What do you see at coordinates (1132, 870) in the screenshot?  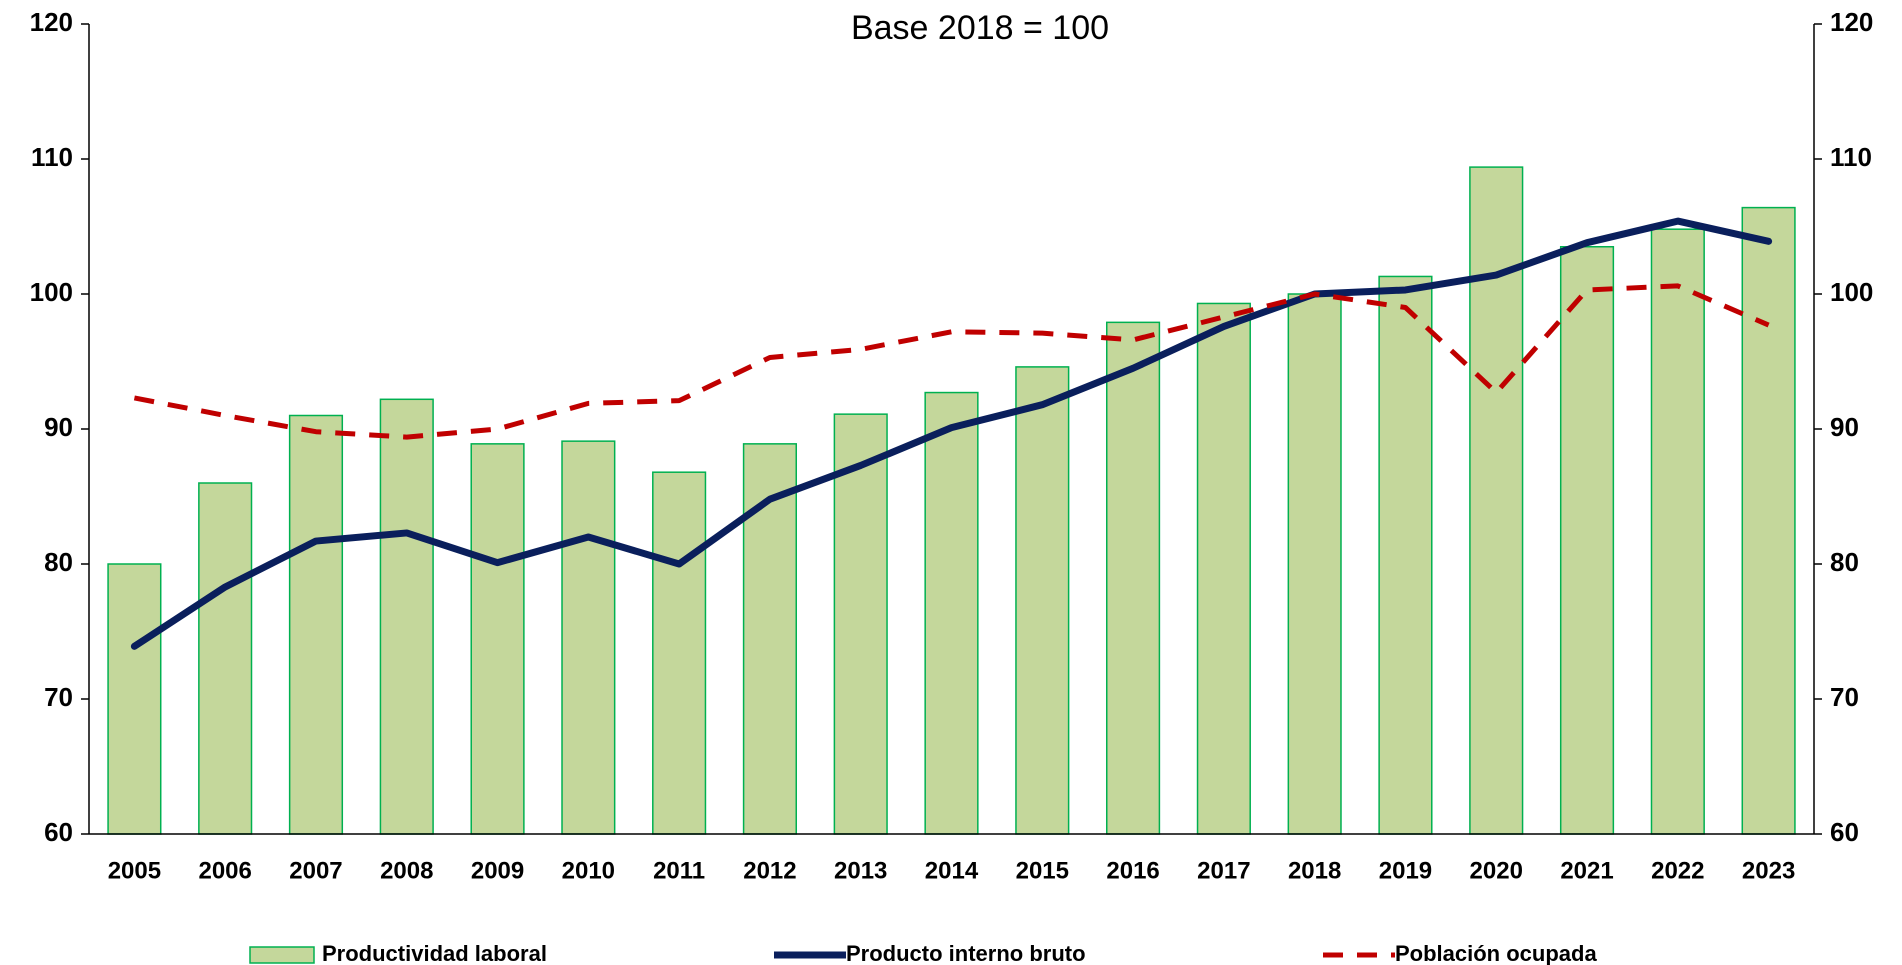 I see `x-tick-label: 2016` at bounding box center [1132, 870].